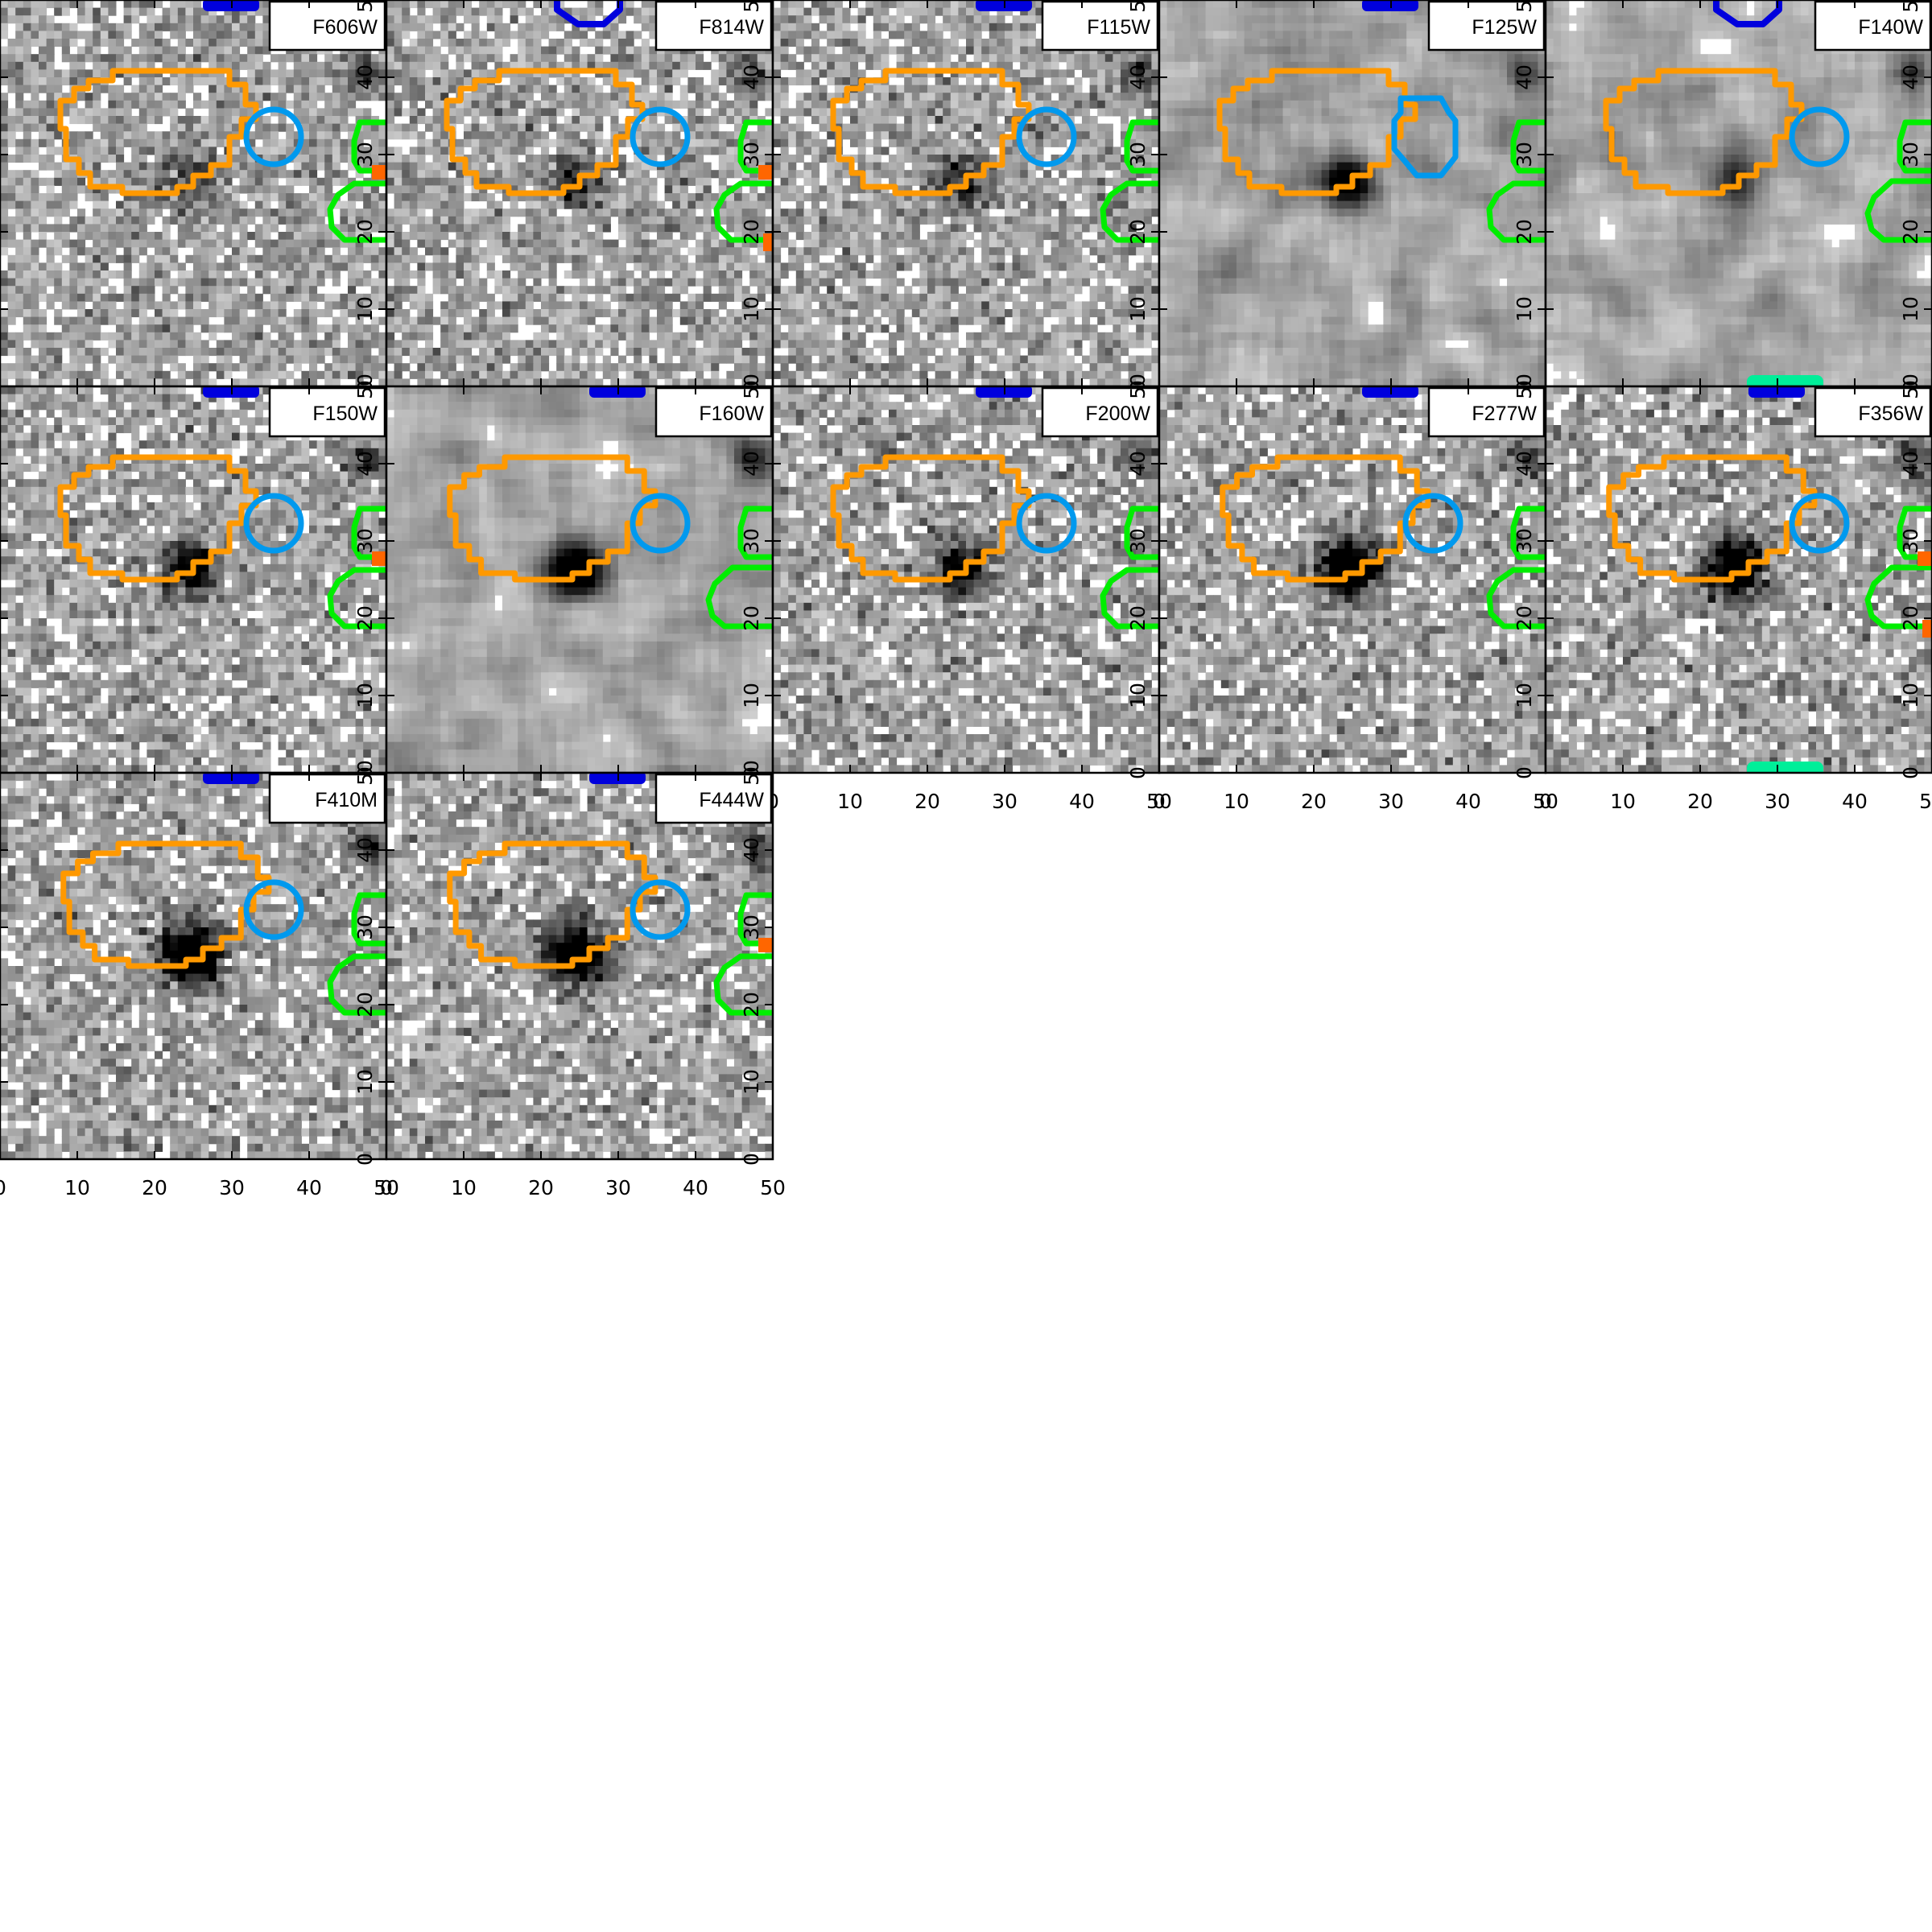  Describe the element at coordinates (1890, 27) in the screenshot. I see `filter-label: F140W` at that location.